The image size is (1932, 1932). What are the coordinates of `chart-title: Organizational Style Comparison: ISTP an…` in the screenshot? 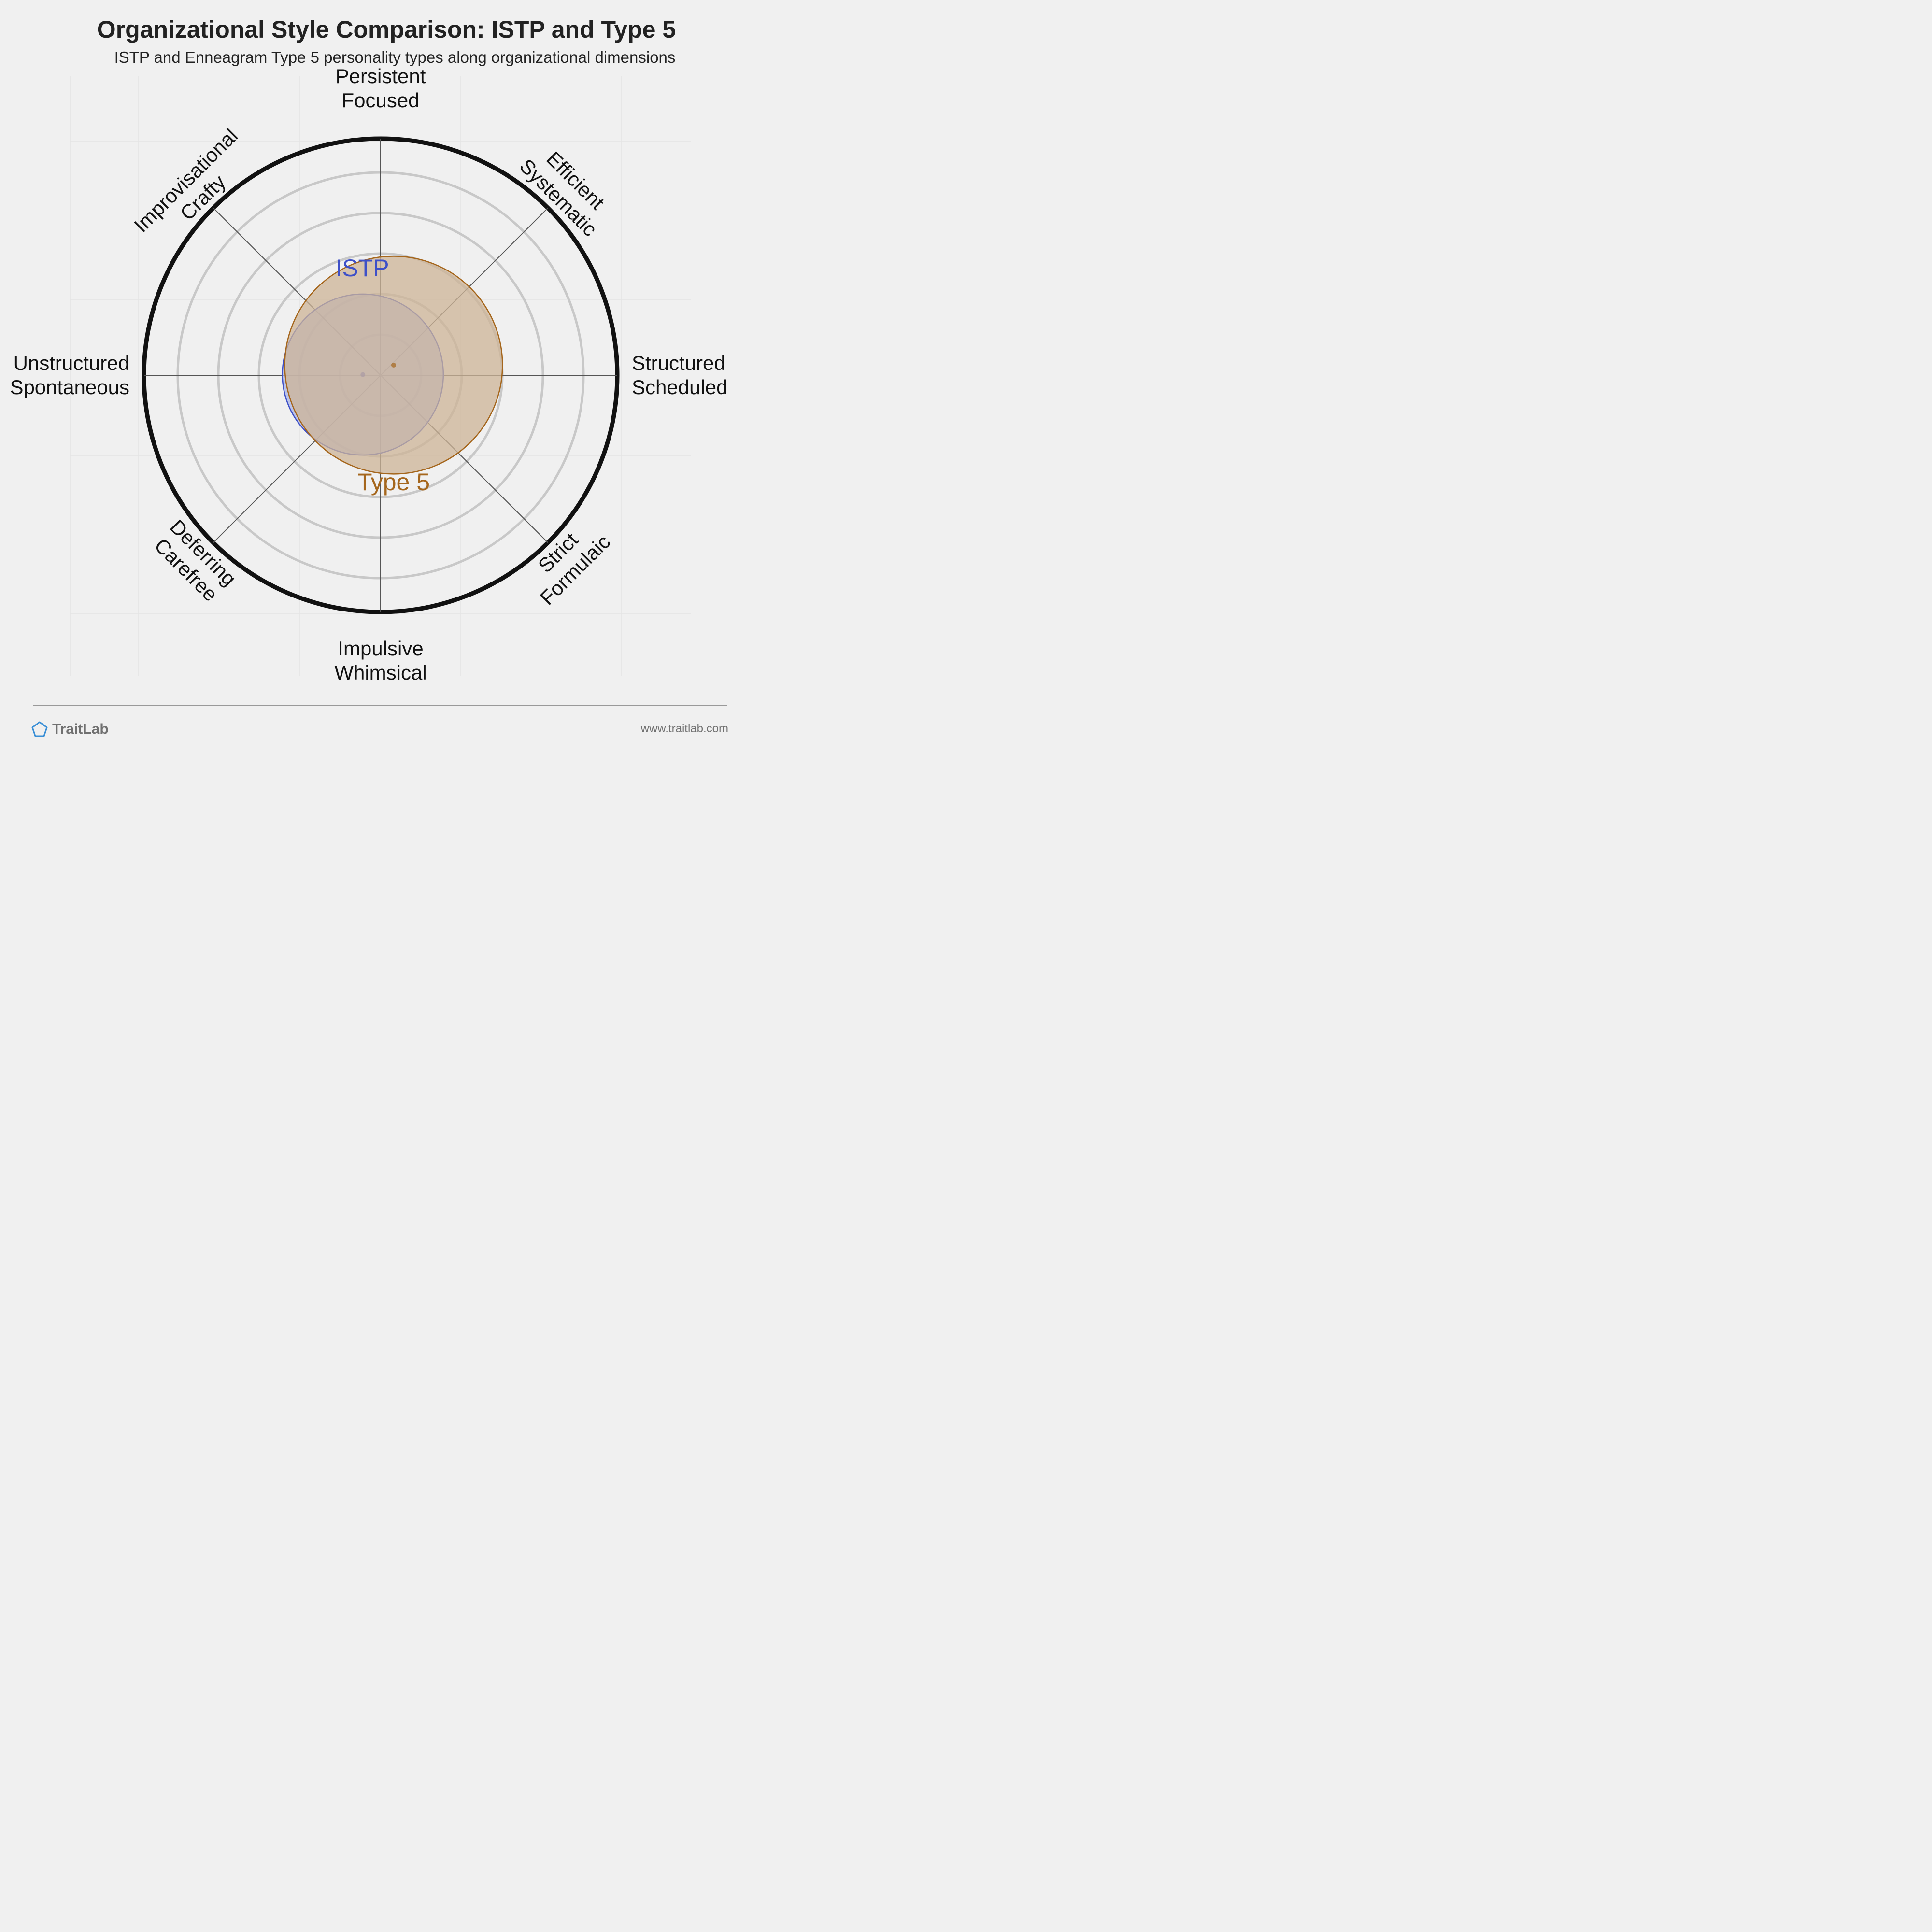 It's located at (386, 29).